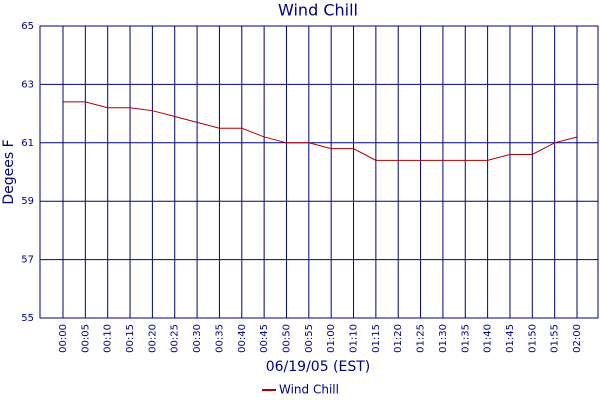 This screenshot has height=400, width=600. Describe the element at coordinates (9, 171) in the screenshot. I see `y-axis-label: Degees F` at that location.